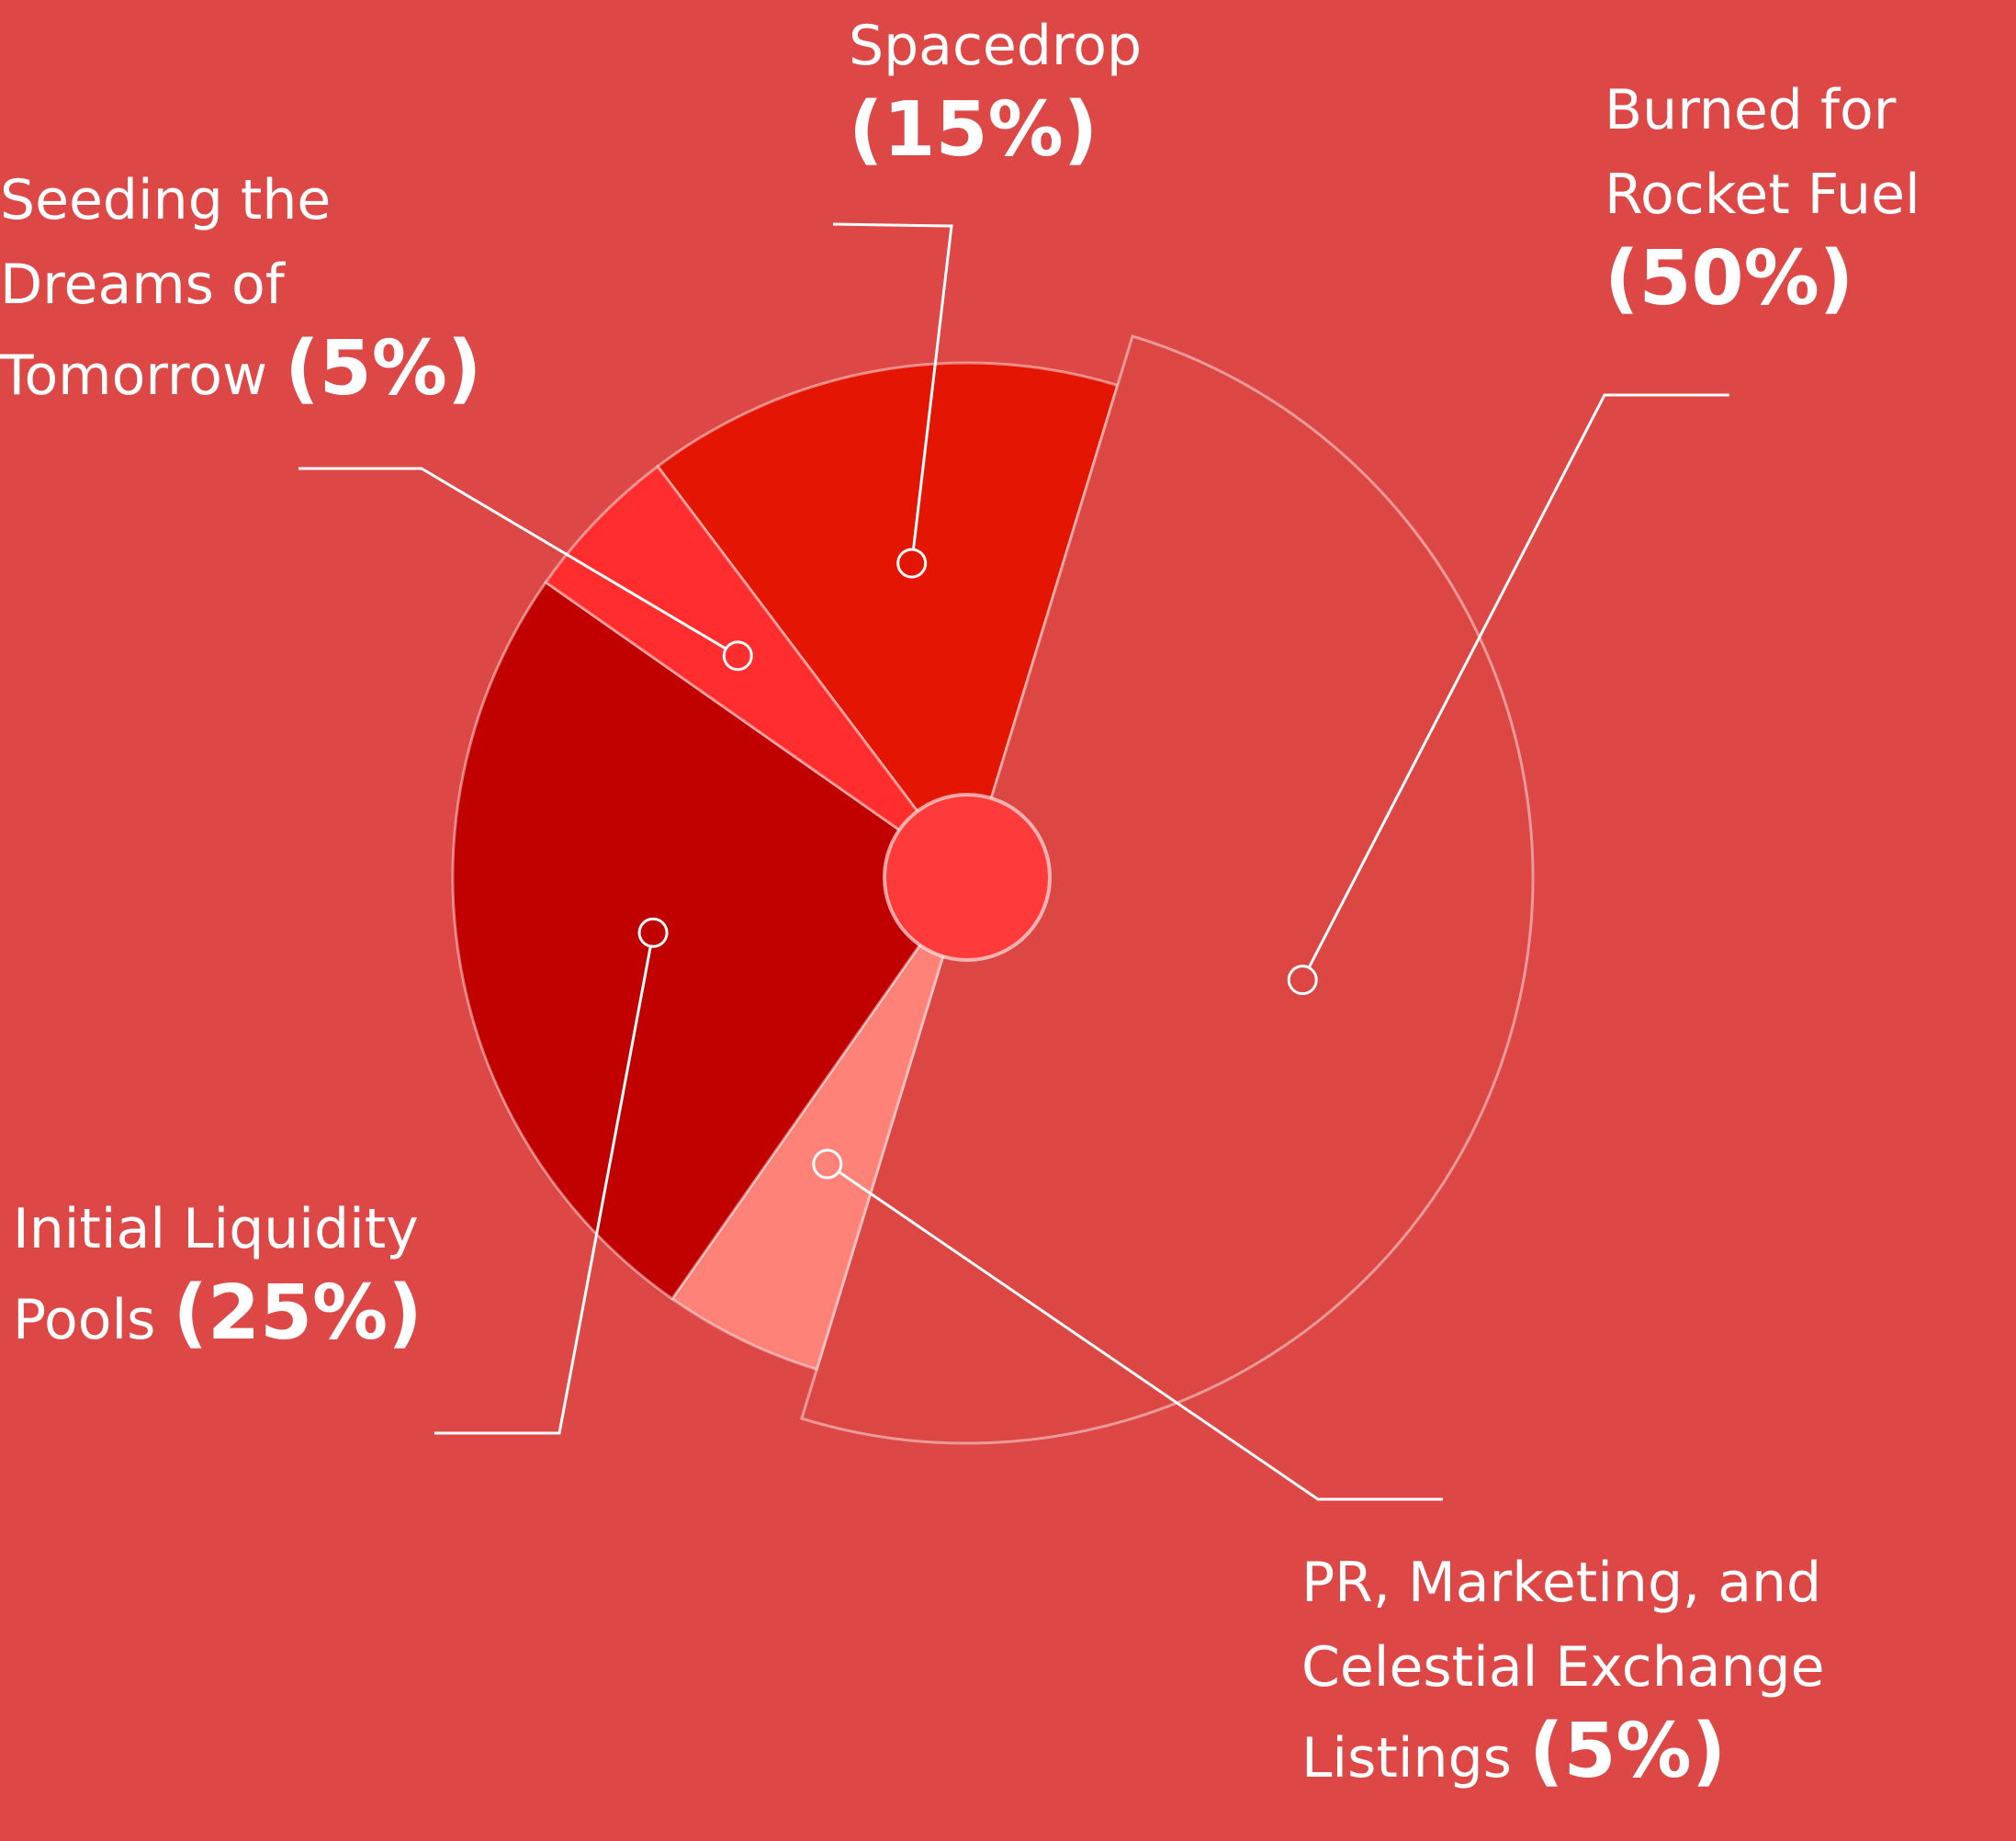 The width and height of the screenshot is (2016, 1841). I want to click on category-name: Burned for Rocket Fuel, so click(1763, 152).